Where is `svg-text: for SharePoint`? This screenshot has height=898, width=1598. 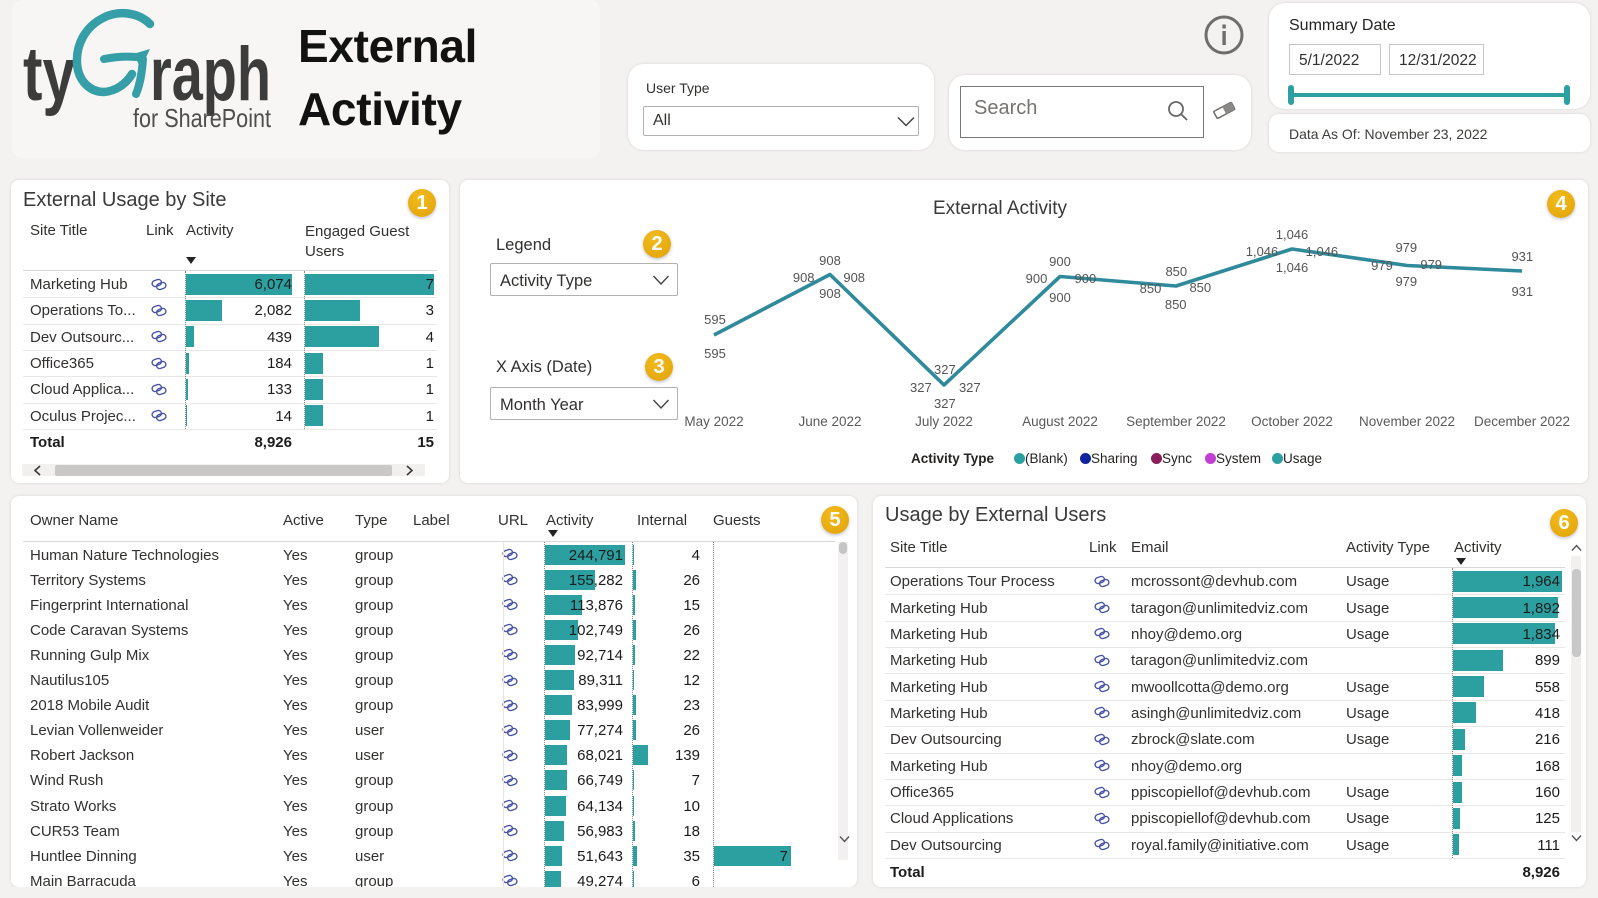
svg-text: for SharePoint is located at coordinates (202, 118).